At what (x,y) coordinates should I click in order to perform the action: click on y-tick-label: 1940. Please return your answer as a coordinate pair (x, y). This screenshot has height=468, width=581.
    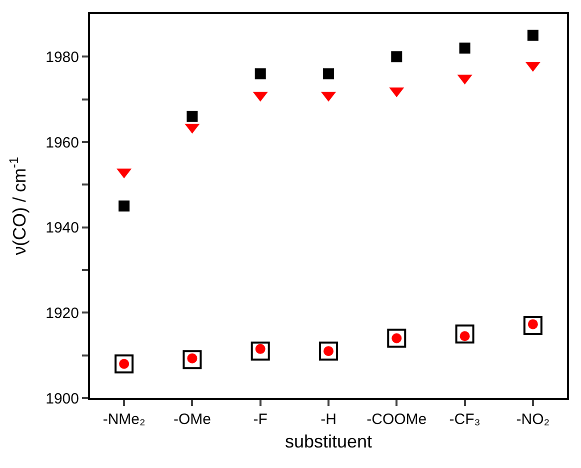
    Looking at the image, I should click on (62, 228).